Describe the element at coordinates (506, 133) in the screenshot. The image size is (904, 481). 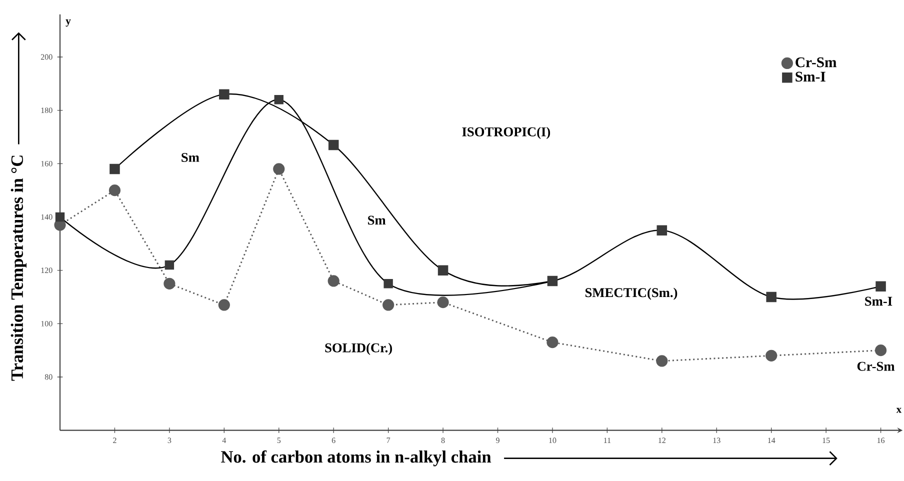
I see `annotation: ISOTROPIC(I)` at that location.